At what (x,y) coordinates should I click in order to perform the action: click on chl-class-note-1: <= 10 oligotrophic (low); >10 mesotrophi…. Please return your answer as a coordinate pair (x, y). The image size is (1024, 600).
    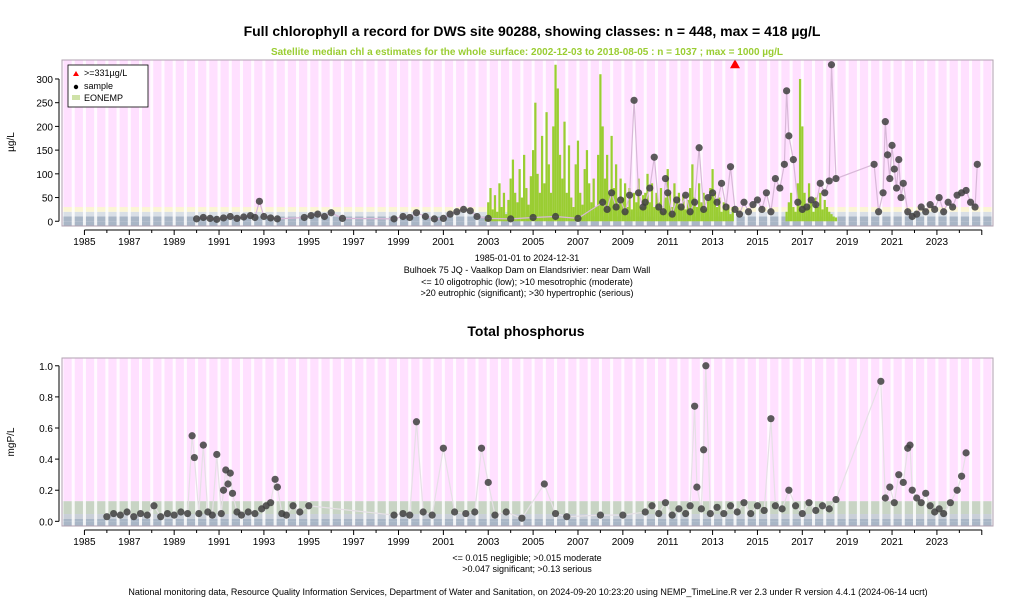
    Looking at the image, I should click on (527, 282).